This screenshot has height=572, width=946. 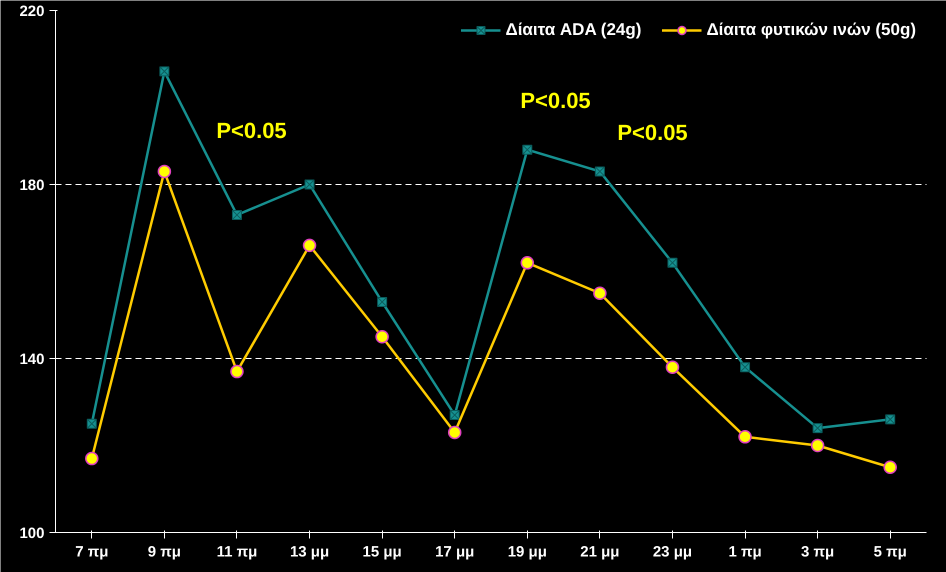 What do you see at coordinates (527, 552) in the screenshot?
I see `x-tick-label: 19 μμ` at bounding box center [527, 552].